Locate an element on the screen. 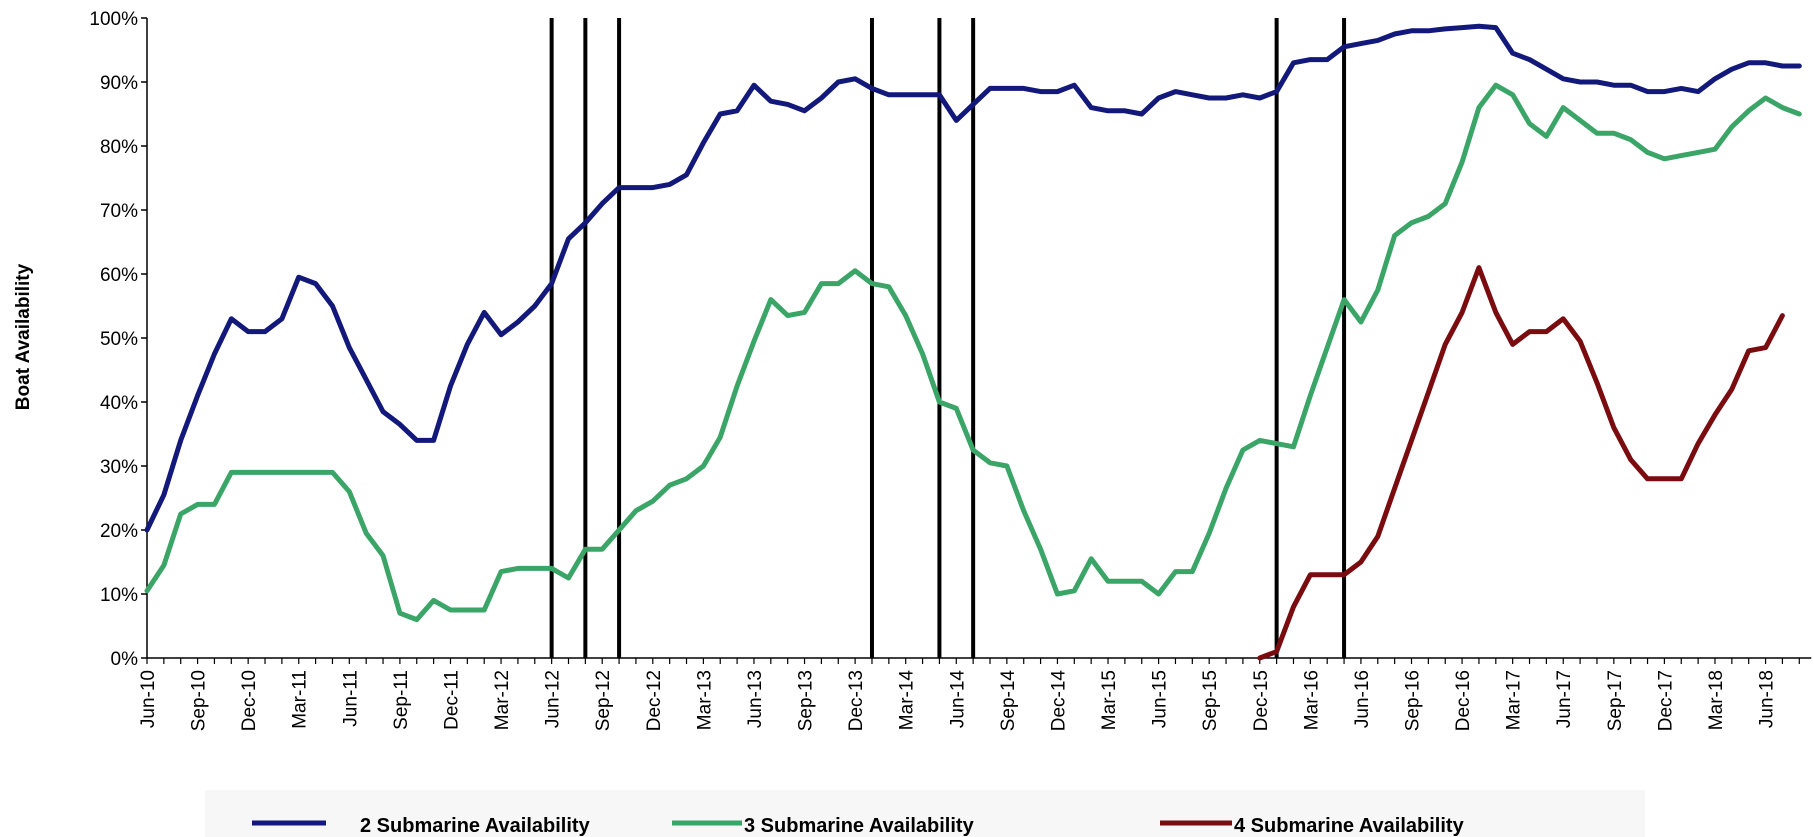 The height and width of the screenshot is (837, 1814). y-tick-label-0: 0% is located at coordinates (125, 659).